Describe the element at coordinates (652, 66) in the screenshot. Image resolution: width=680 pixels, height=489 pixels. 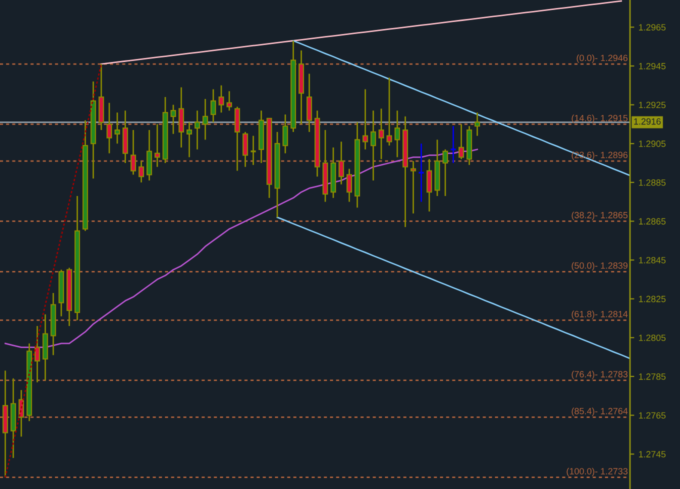
I see `y-tick-label: 1.2945` at that location.